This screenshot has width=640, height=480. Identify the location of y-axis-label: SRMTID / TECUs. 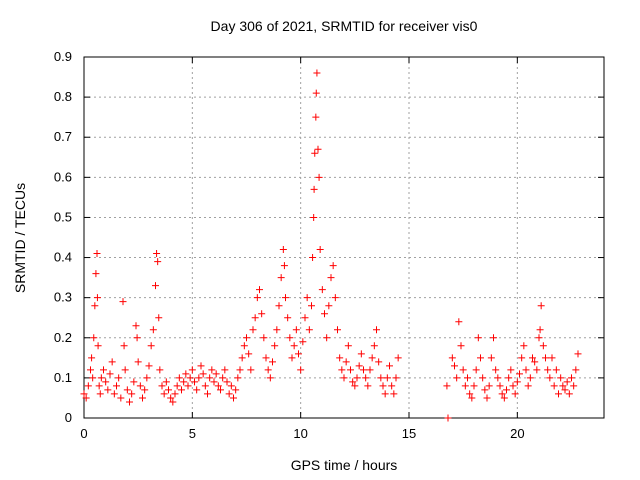
(20, 238).